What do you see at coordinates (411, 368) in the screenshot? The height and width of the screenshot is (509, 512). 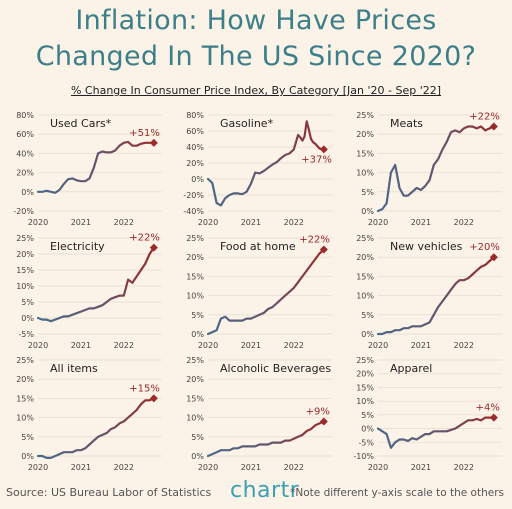 I see `panel-title: Apparel` at bounding box center [411, 368].